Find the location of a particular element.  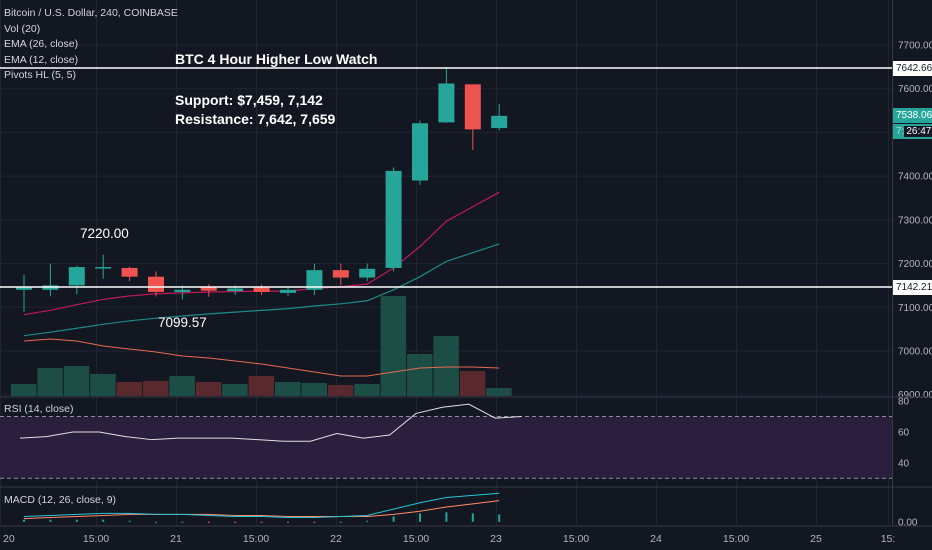

annotation-support: Support: $7,459, 7,142 is located at coordinates (249, 100).